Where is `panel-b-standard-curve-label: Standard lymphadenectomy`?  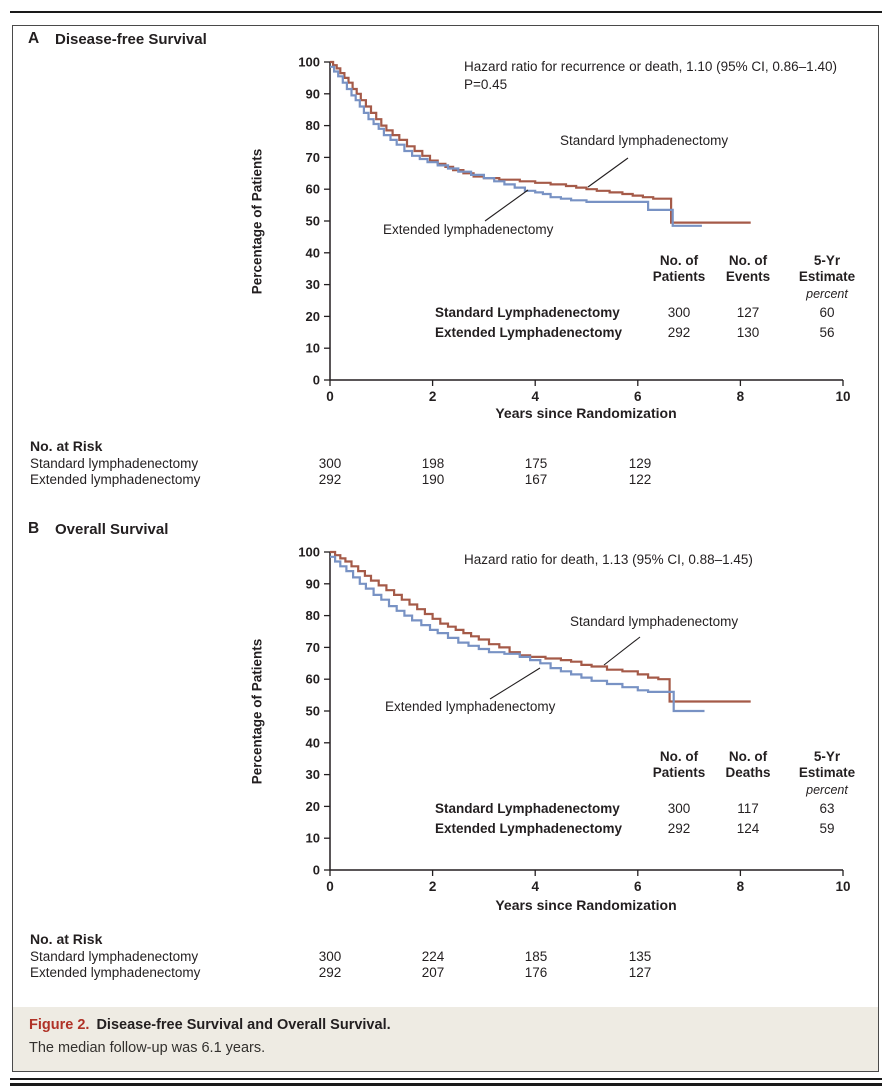 panel-b-standard-curve-label: Standard lymphadenectomy is located at coordinates (654, 621).